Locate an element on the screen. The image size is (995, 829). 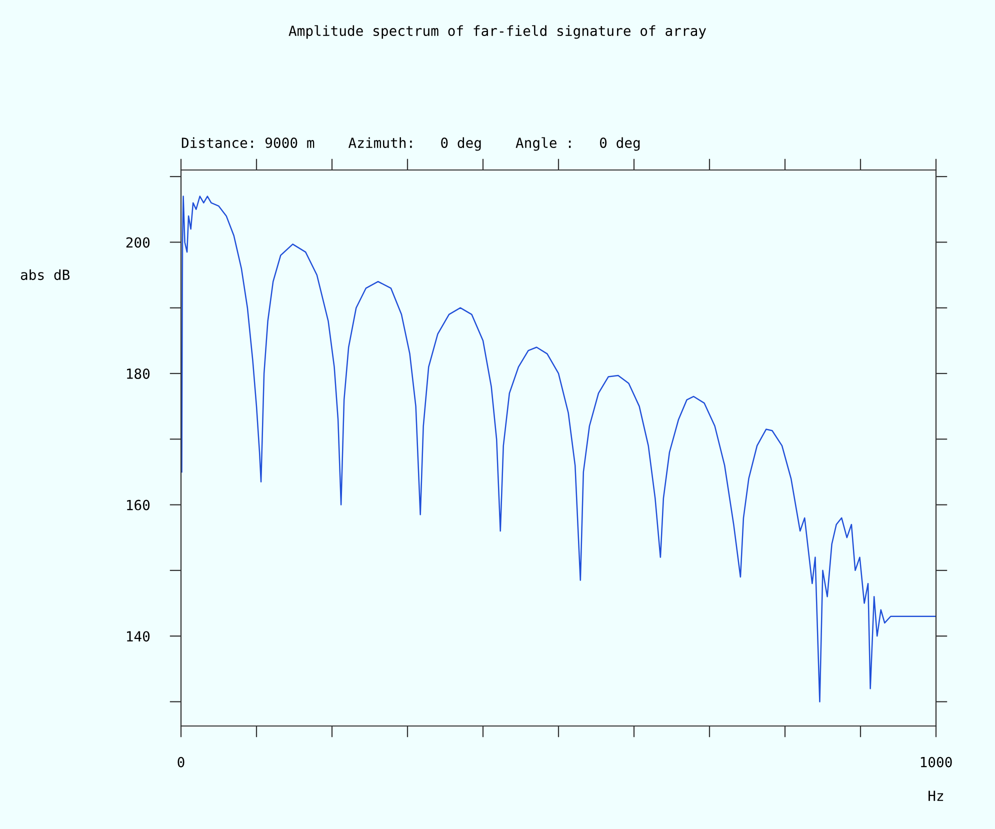
y-tick-label: 180 is located at coordinates (138, 374).